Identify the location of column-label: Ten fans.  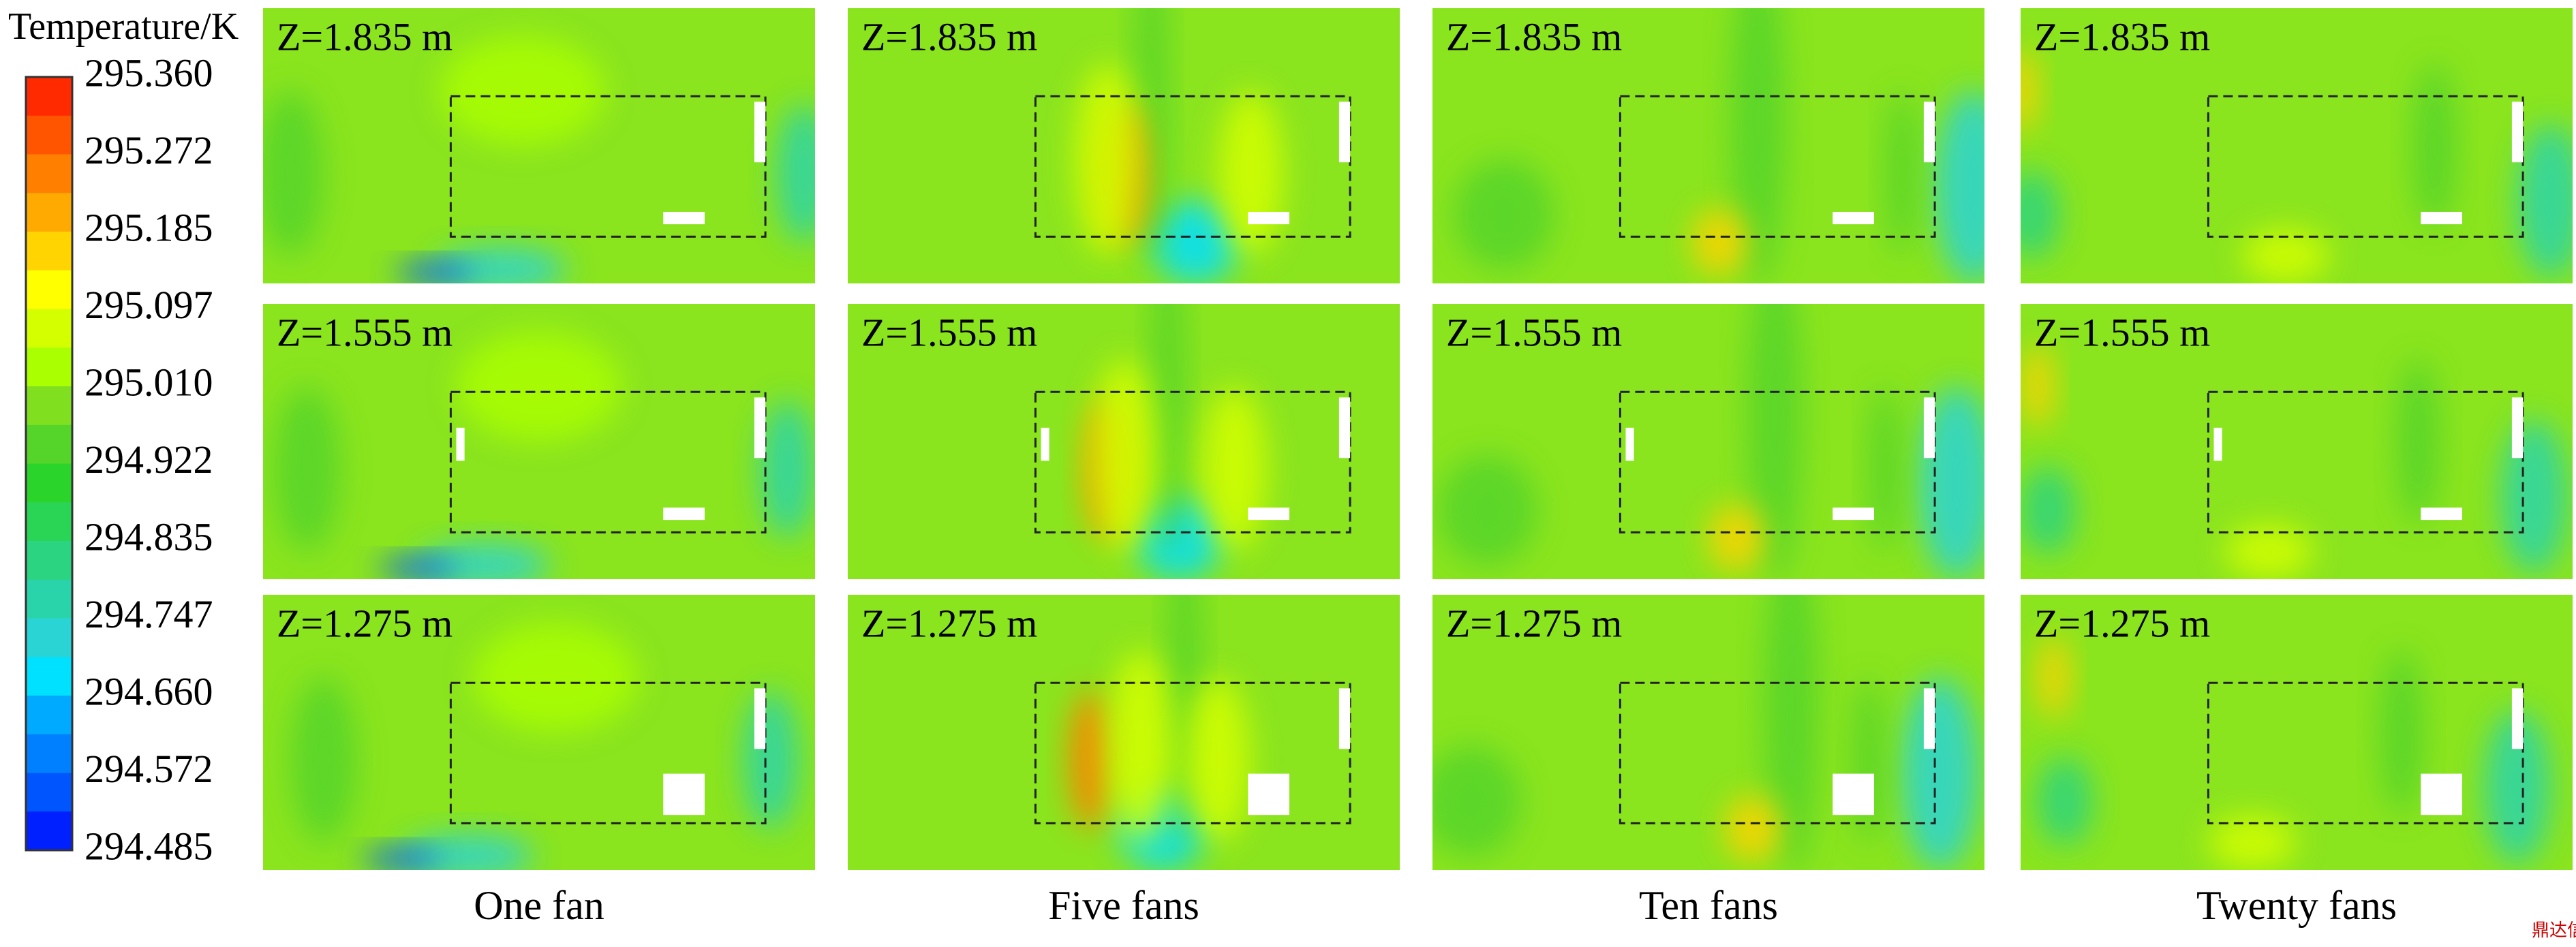
(1708, 905).